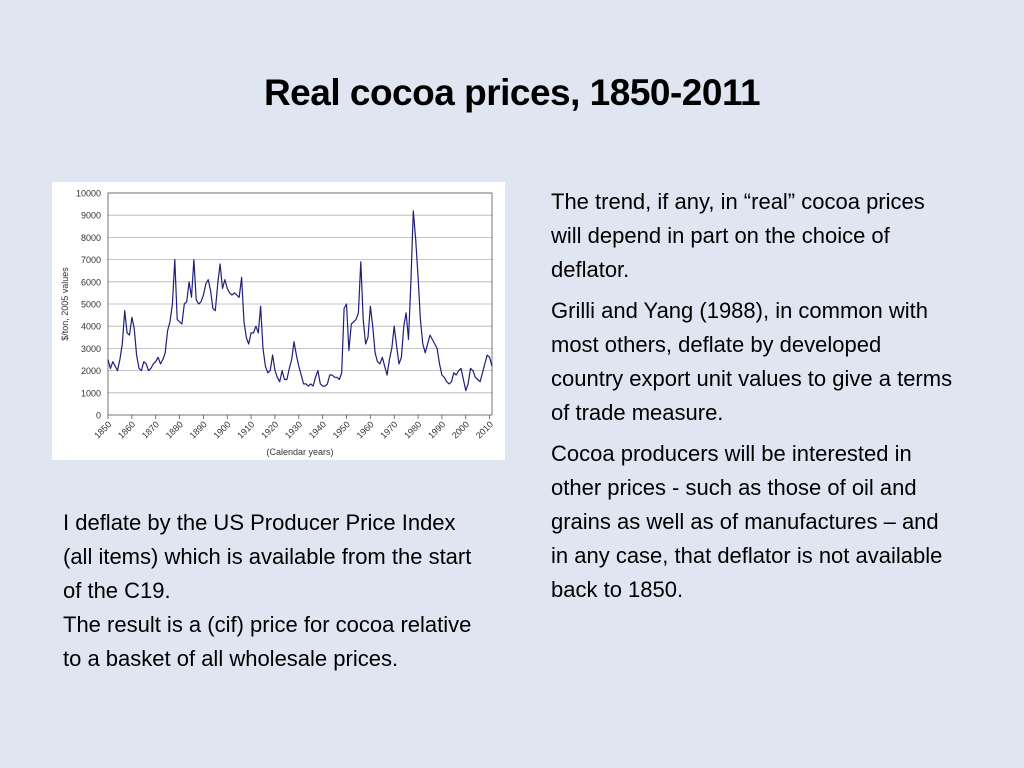 The image size is (1024, 768). Describe the element at coordinates (174, 429) in the screenshot. I see `x-tick-label: 1880` at that location.